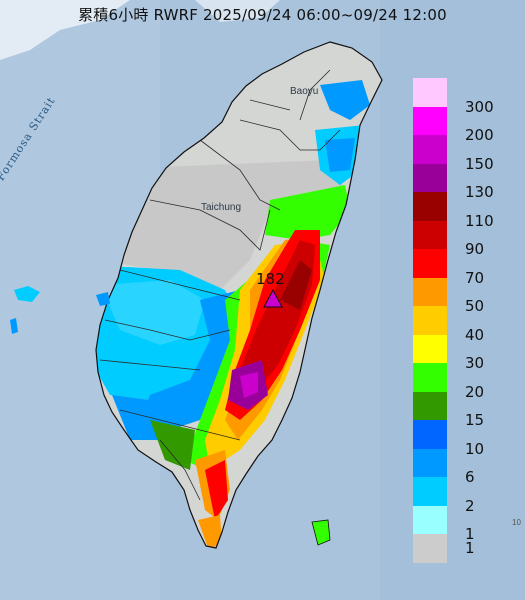 This screenshot has height=600, width=525. I want to click on penghu-island, so click(14, 326).